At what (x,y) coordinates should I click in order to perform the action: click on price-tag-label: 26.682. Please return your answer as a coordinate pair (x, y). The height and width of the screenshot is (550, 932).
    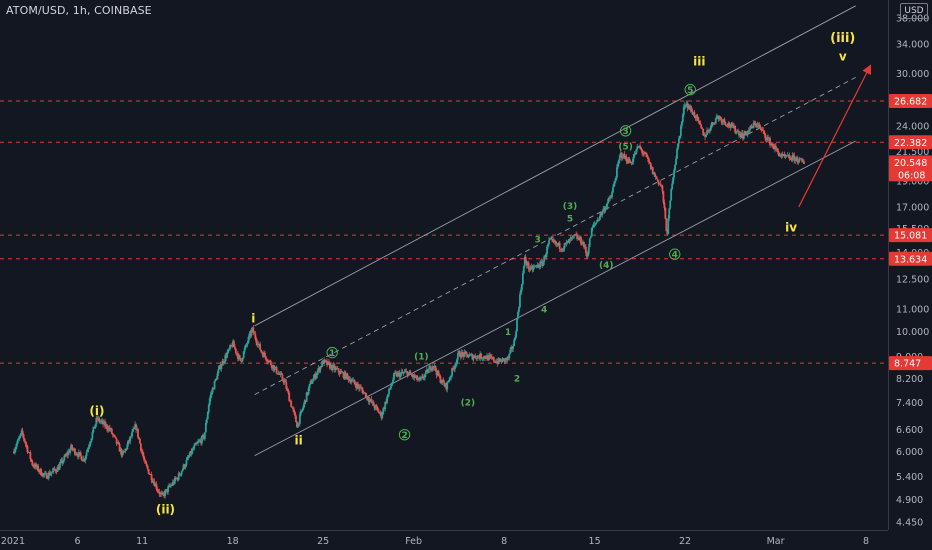
    Looking at the image, I should click on (910, 101).